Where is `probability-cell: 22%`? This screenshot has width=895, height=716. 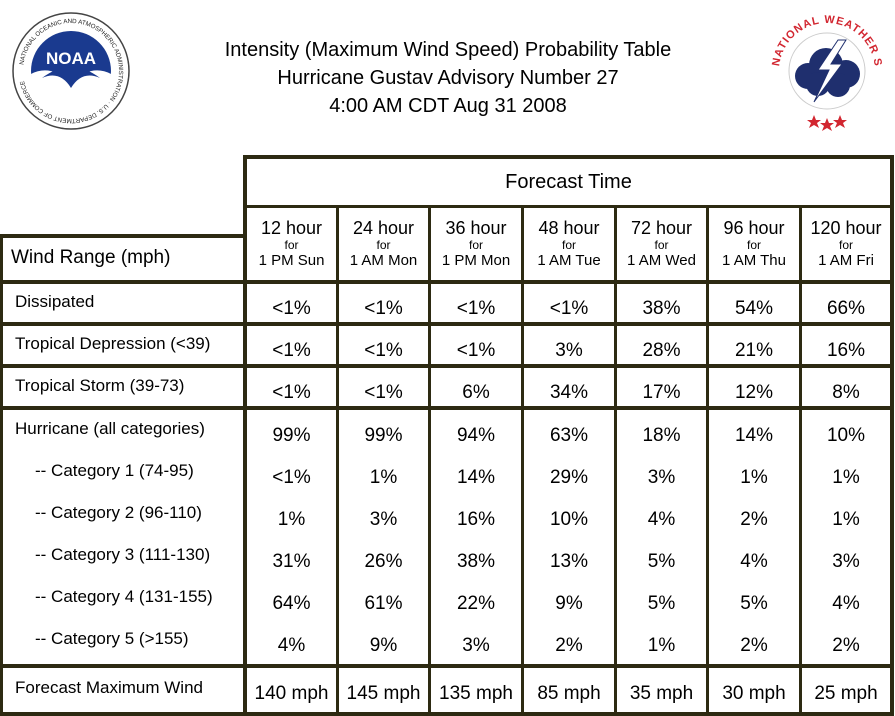
probability-cell: 22% is located at coordinates (476, 603).